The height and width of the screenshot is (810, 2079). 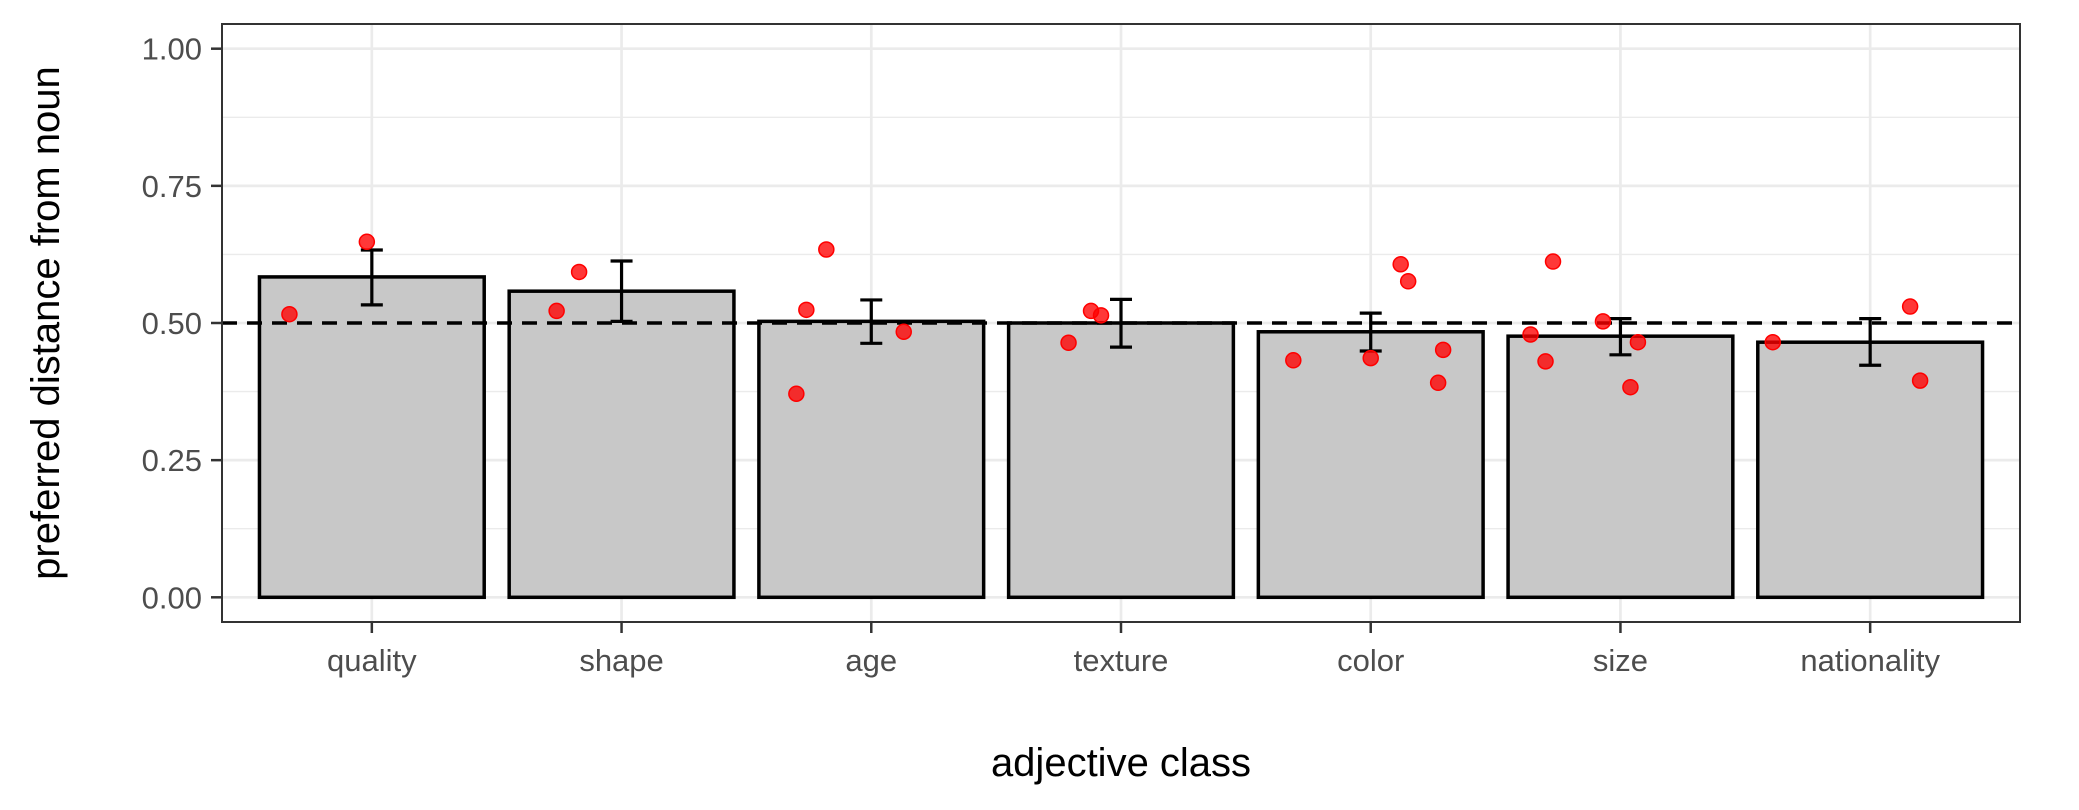 What do you see at coordinates (372, 660) in the screenshot?
I see `x-tick-label: quality` at bounding box center [372, 660].